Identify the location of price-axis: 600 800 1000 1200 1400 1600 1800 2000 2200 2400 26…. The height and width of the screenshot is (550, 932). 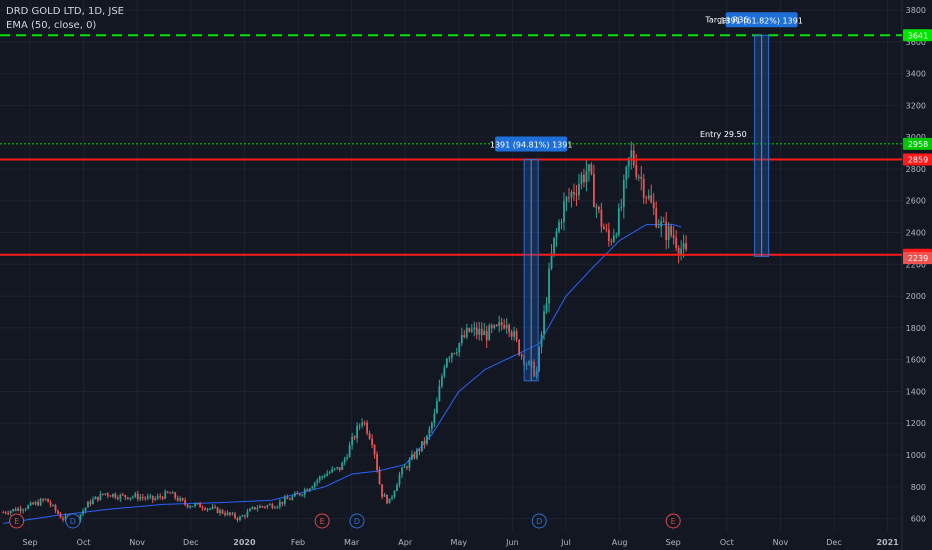
(913, 275).